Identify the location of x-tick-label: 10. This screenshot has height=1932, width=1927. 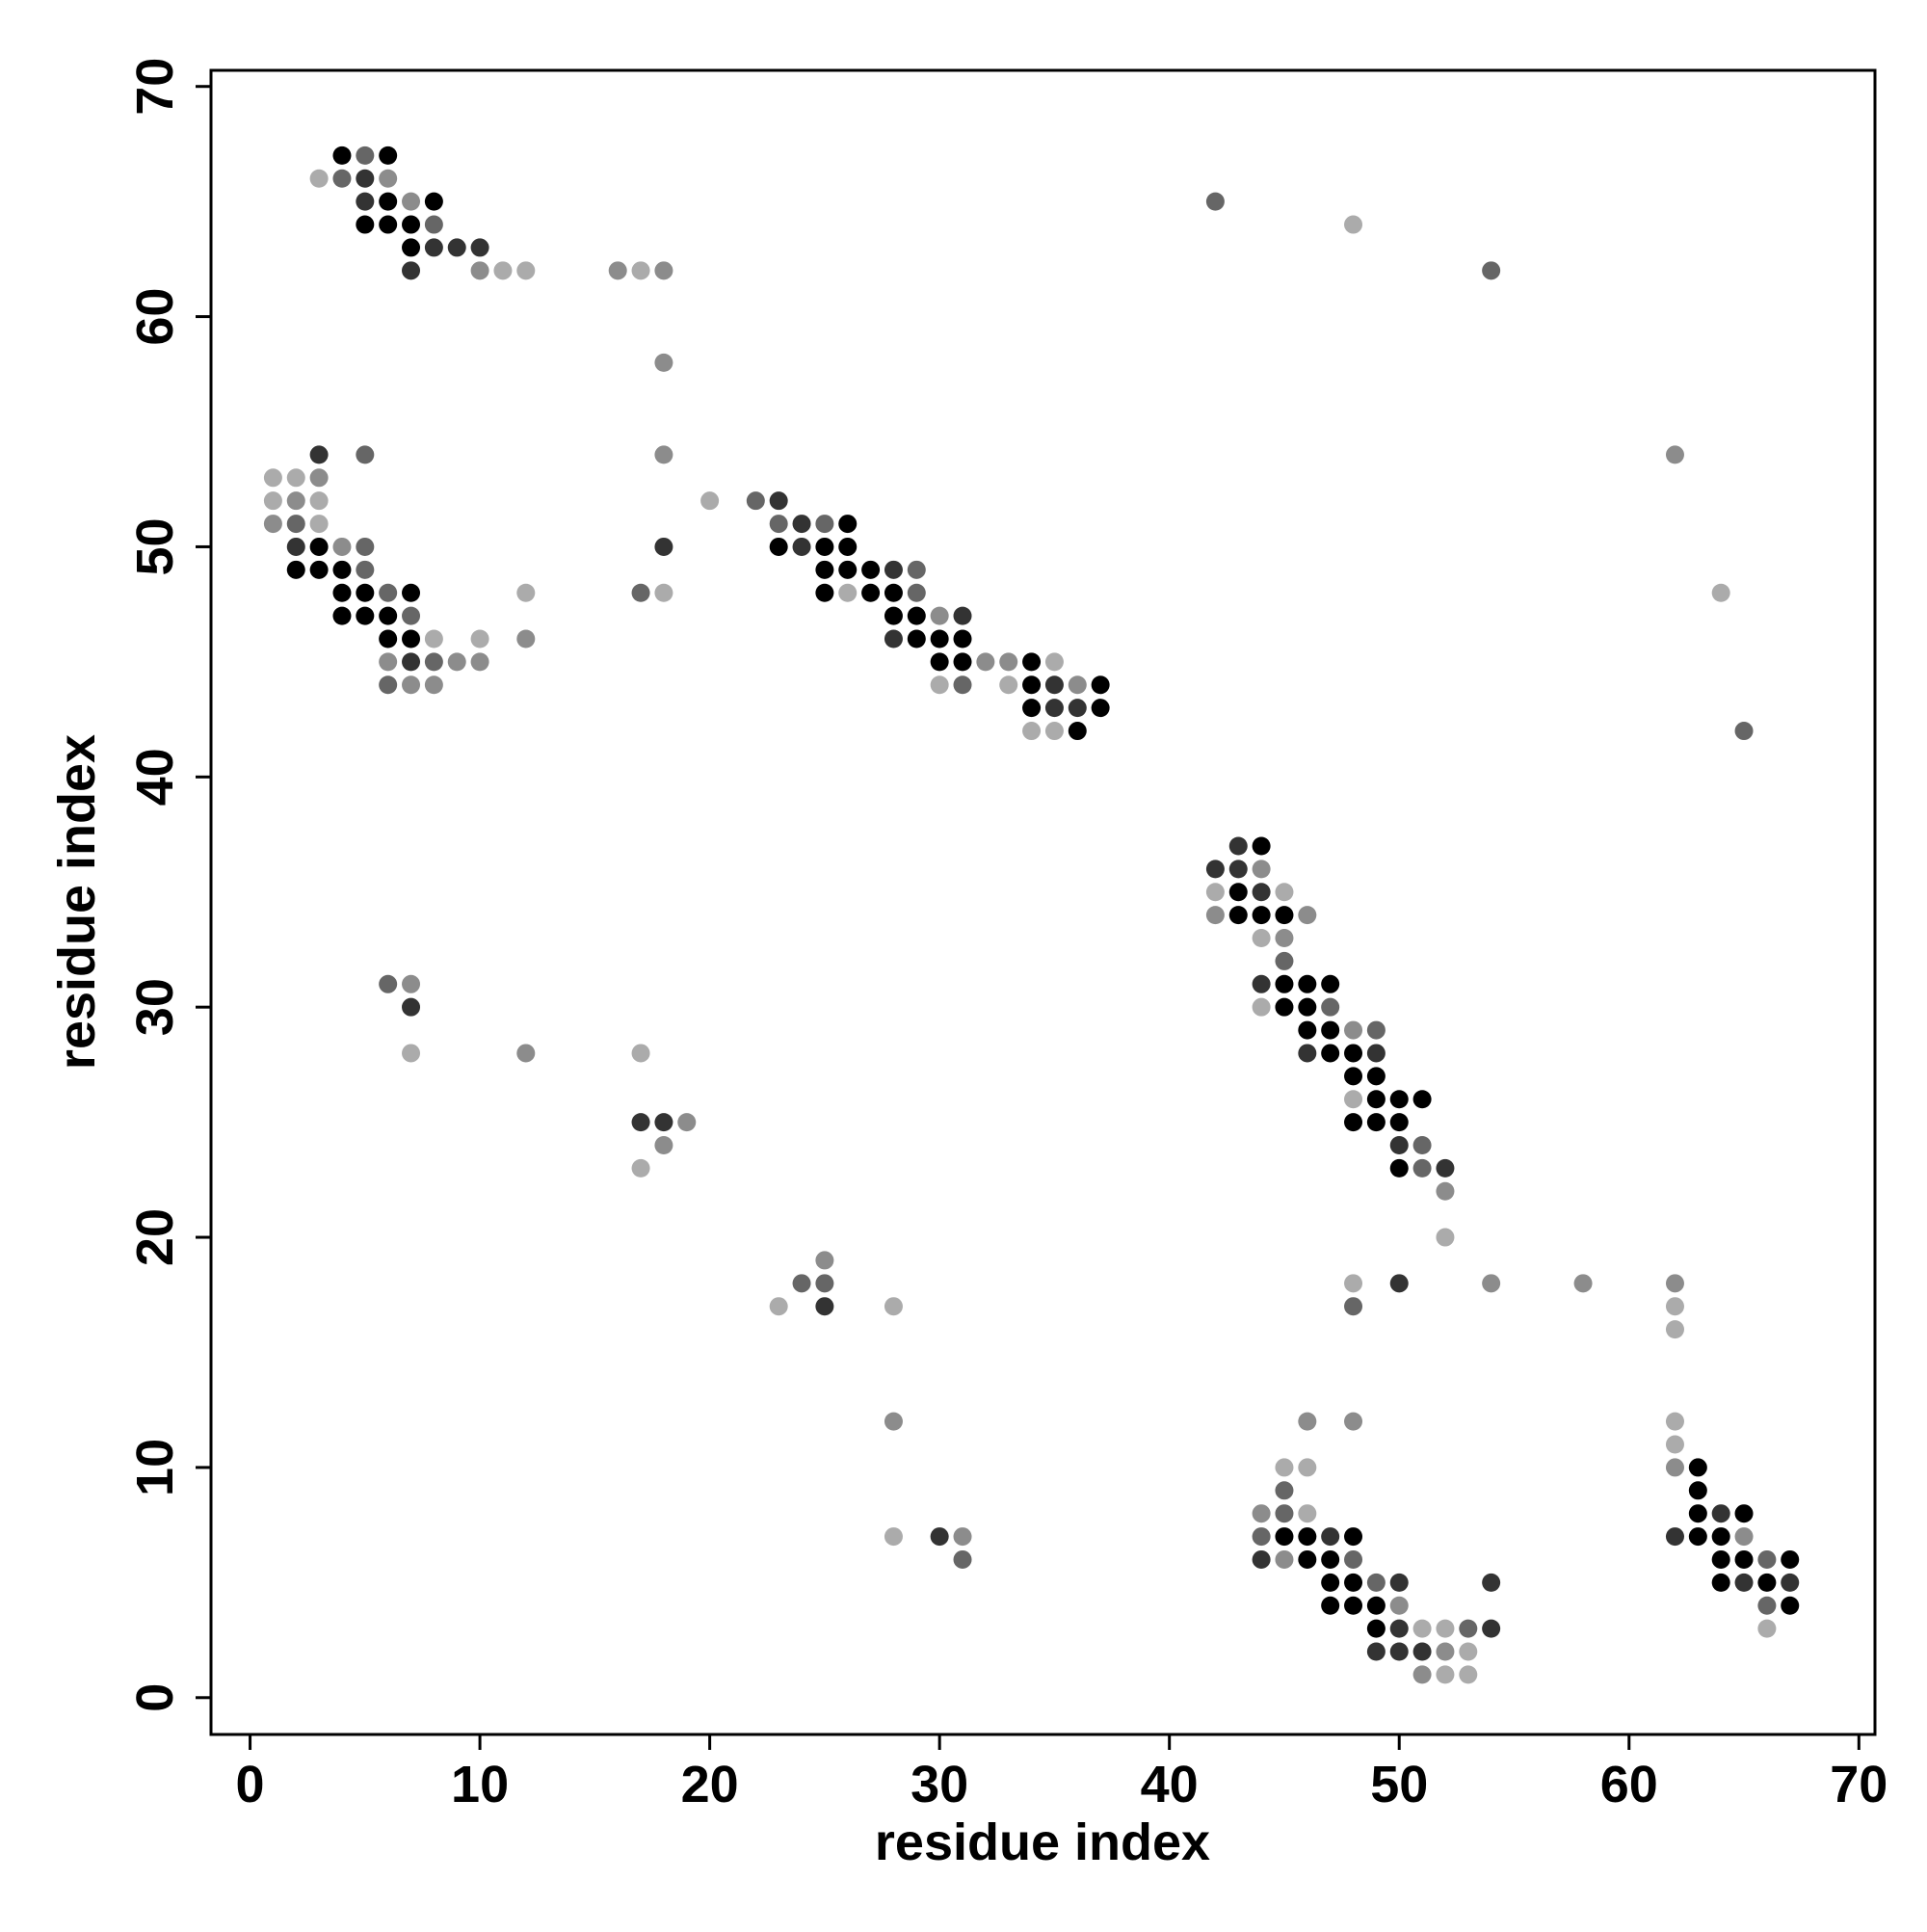
(480, 1784).